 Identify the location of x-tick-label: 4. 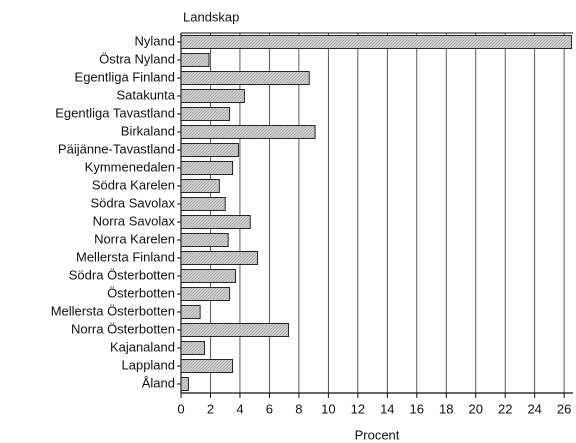
(239, 408).